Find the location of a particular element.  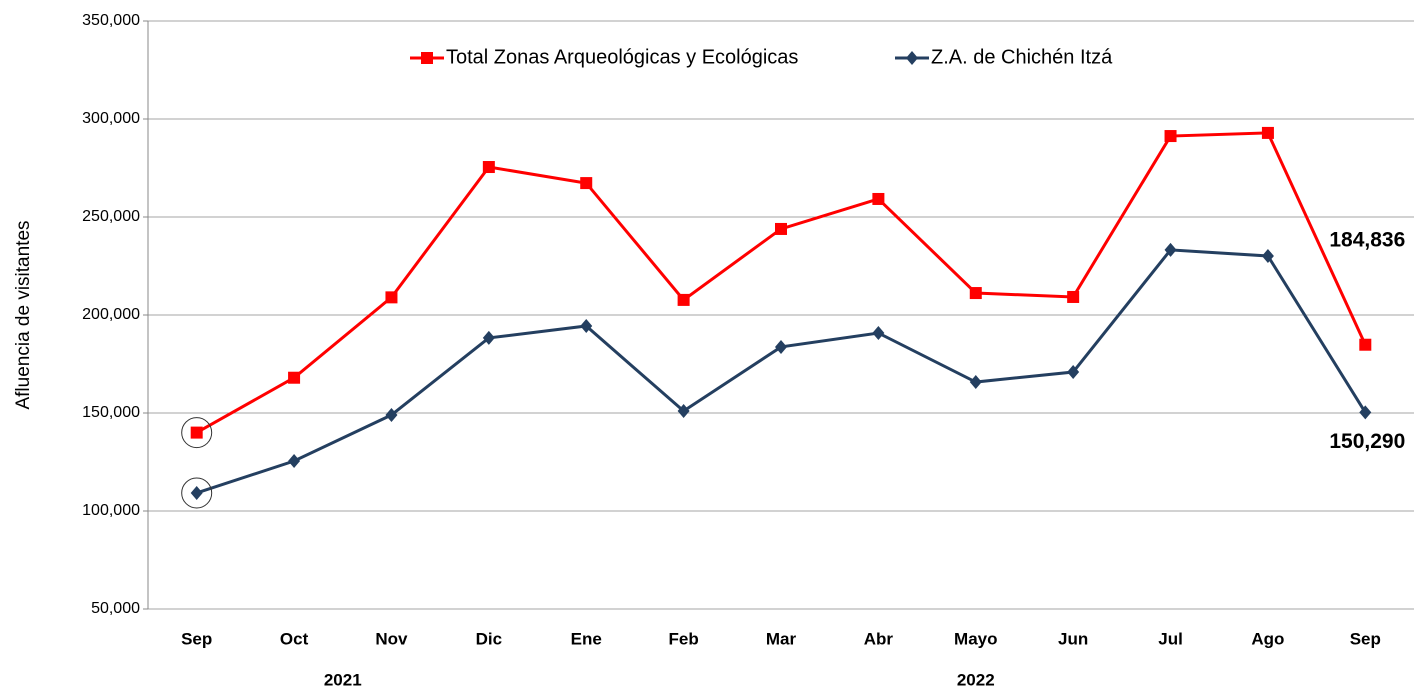

x-tick-label: Ago is located at coordinates (1267, 638).